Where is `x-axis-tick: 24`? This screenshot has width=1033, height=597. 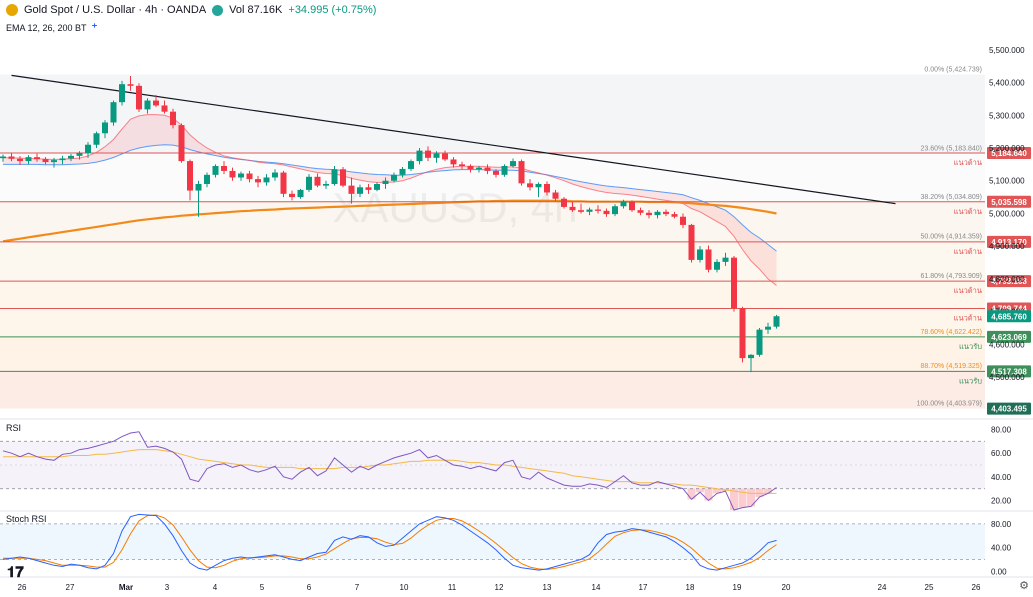 x-axis-tick: 24 is located at coordinates (882, 587).